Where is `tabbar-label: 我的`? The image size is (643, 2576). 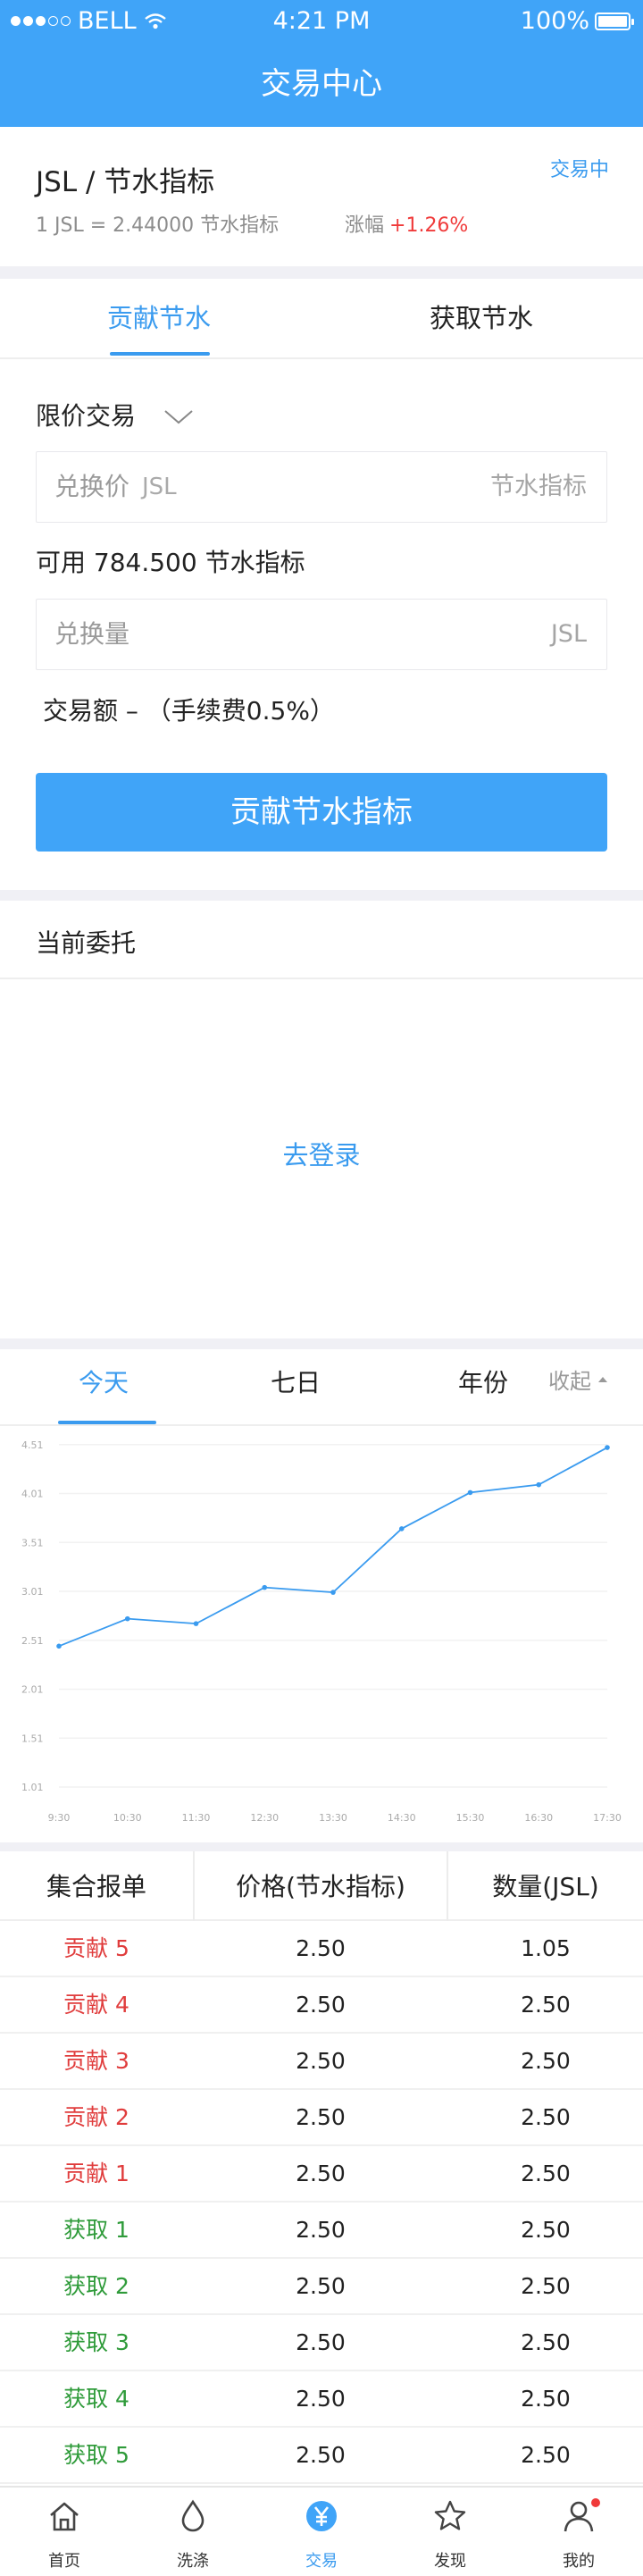 tabbar-label: 我的 is located at coordinates (579, 2562).